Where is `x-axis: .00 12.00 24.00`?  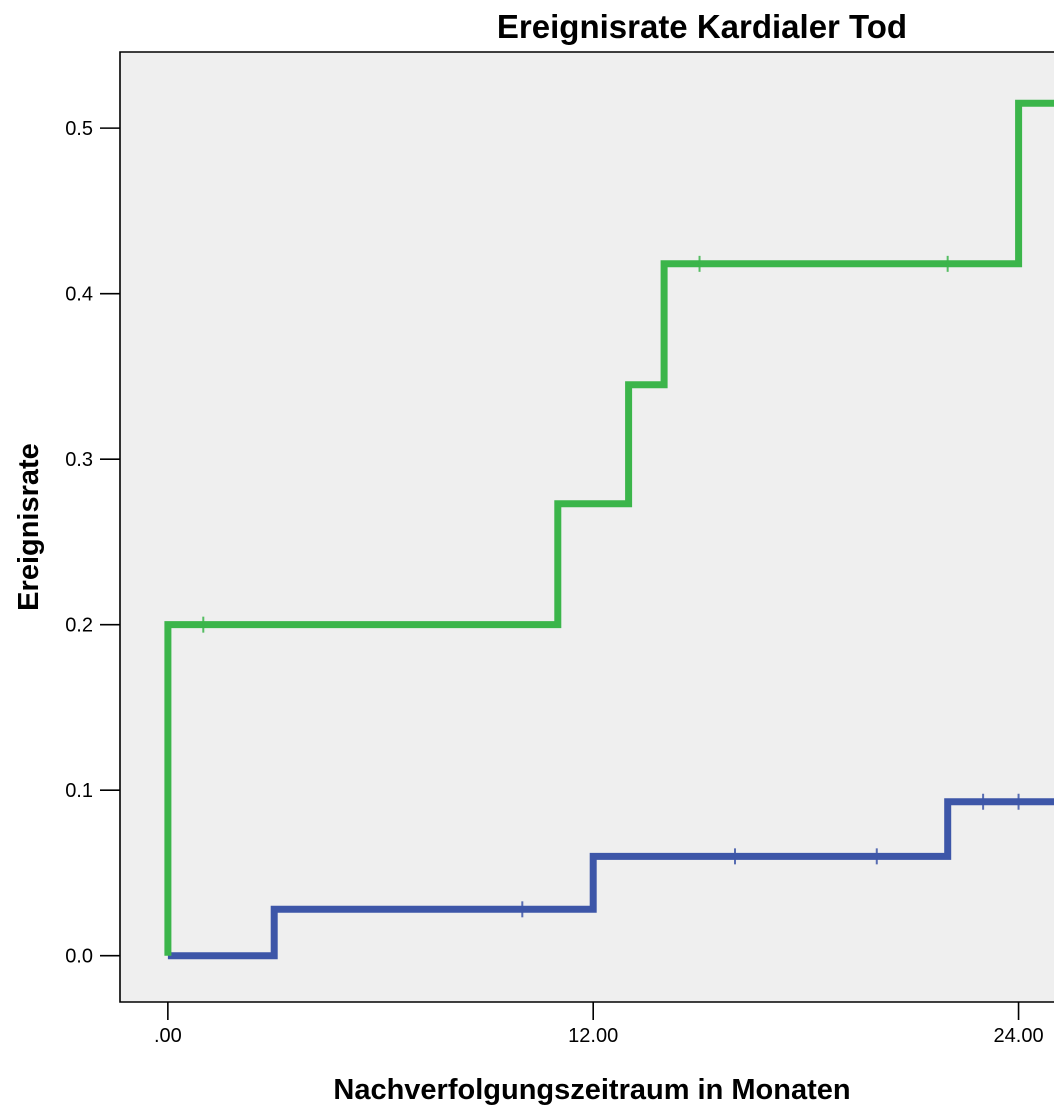
x-axis: .00 12.00 24.00 is located at coordinates (599, 1024).